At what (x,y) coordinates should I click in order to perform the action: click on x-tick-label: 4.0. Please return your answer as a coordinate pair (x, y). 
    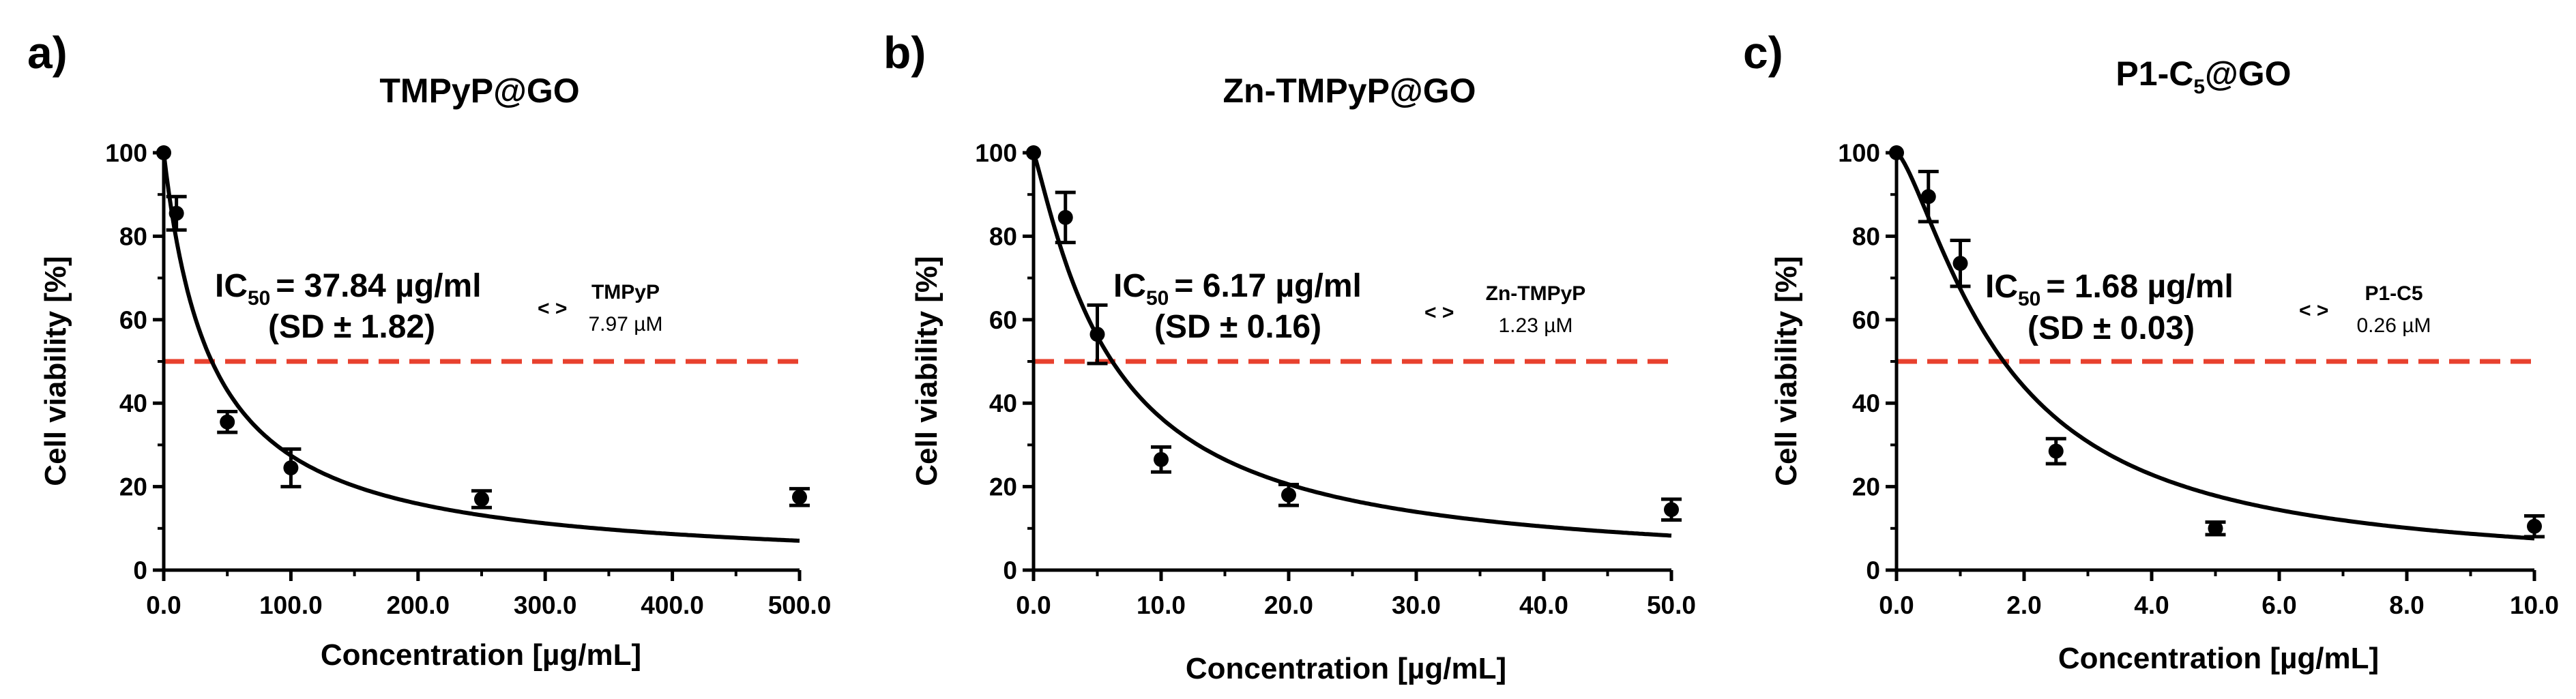
    Looking at the image, I should click on (2151, 605).